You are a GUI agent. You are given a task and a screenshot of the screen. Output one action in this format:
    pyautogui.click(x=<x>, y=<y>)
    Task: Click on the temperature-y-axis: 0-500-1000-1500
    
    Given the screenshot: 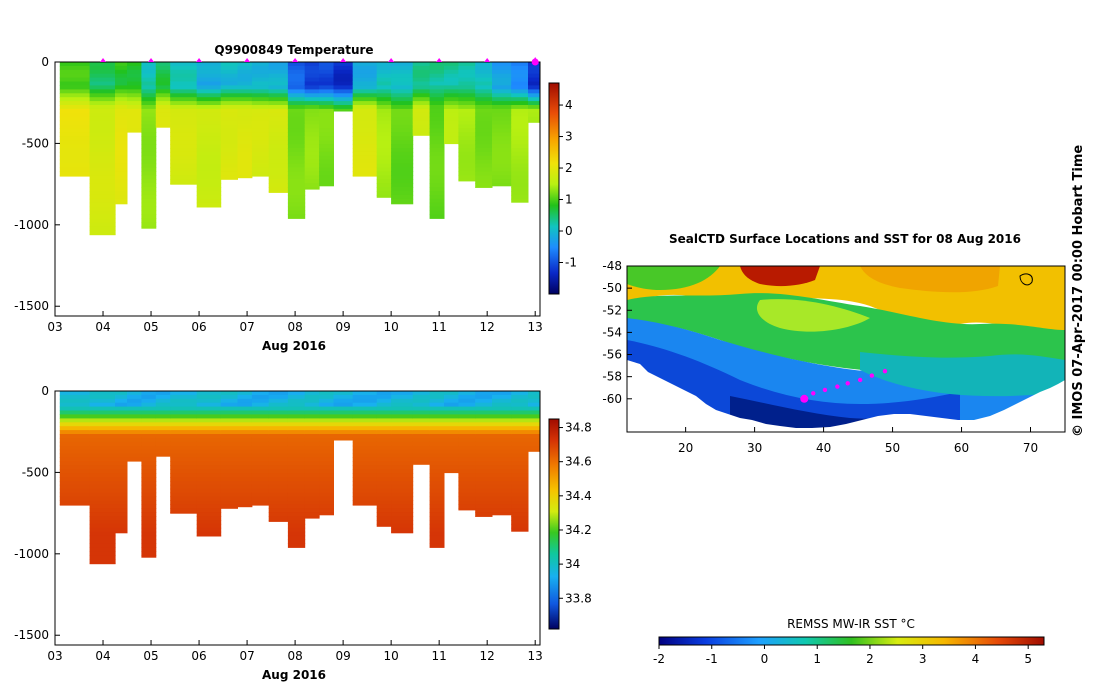 What is the action you would take?
    pyautogui.click(x=37, y=184)
    